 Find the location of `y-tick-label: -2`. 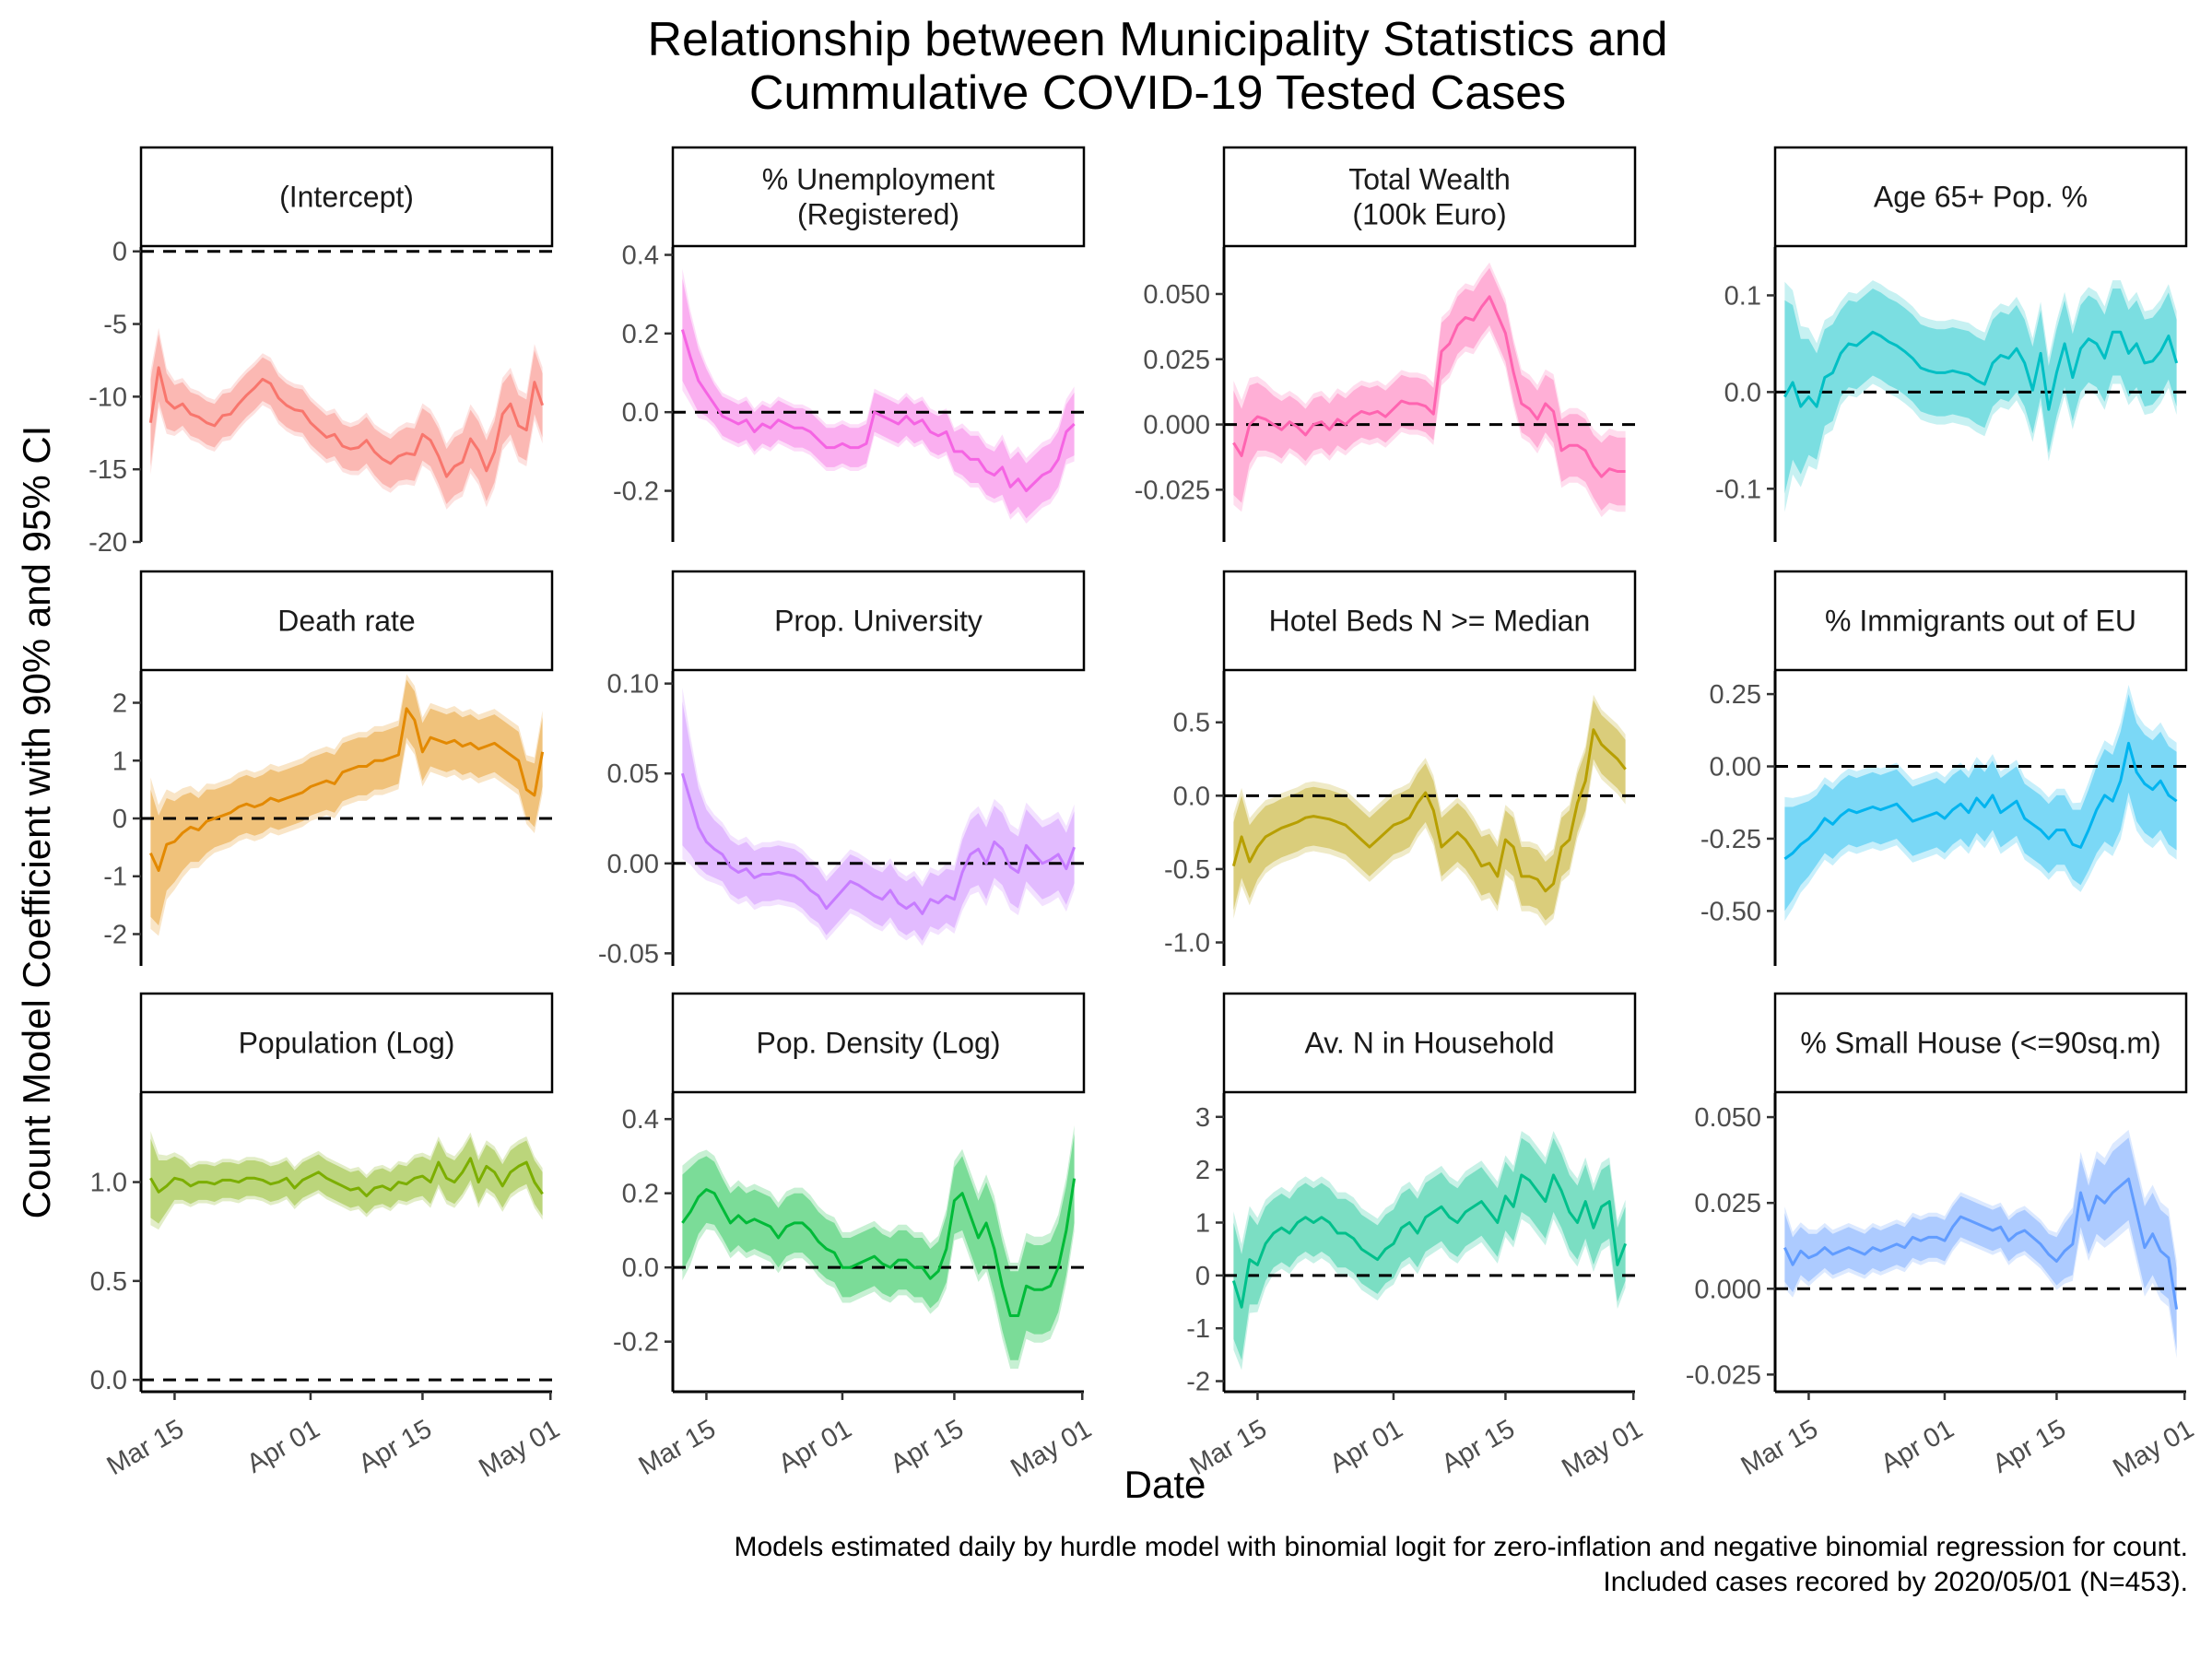

y-tick-label: -2 is located at coordinates (1198, 1382).